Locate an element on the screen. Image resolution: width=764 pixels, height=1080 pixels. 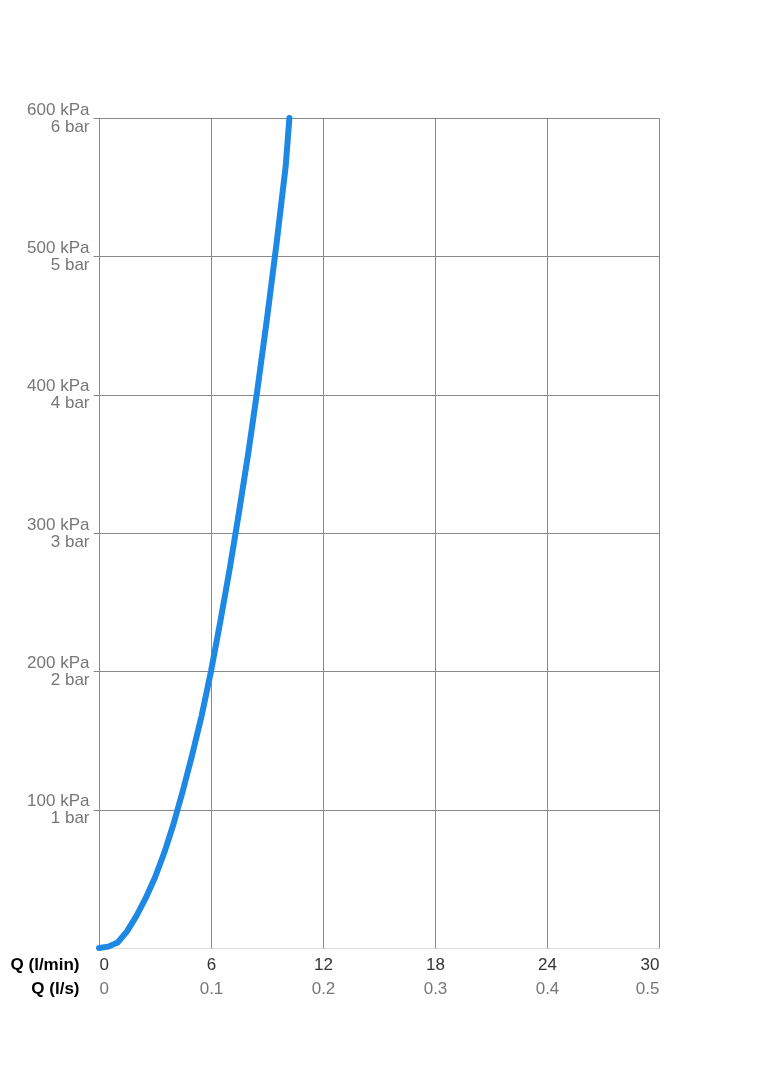
x2-axis-title: Q (l/s) is located at coordinates (55, 988).